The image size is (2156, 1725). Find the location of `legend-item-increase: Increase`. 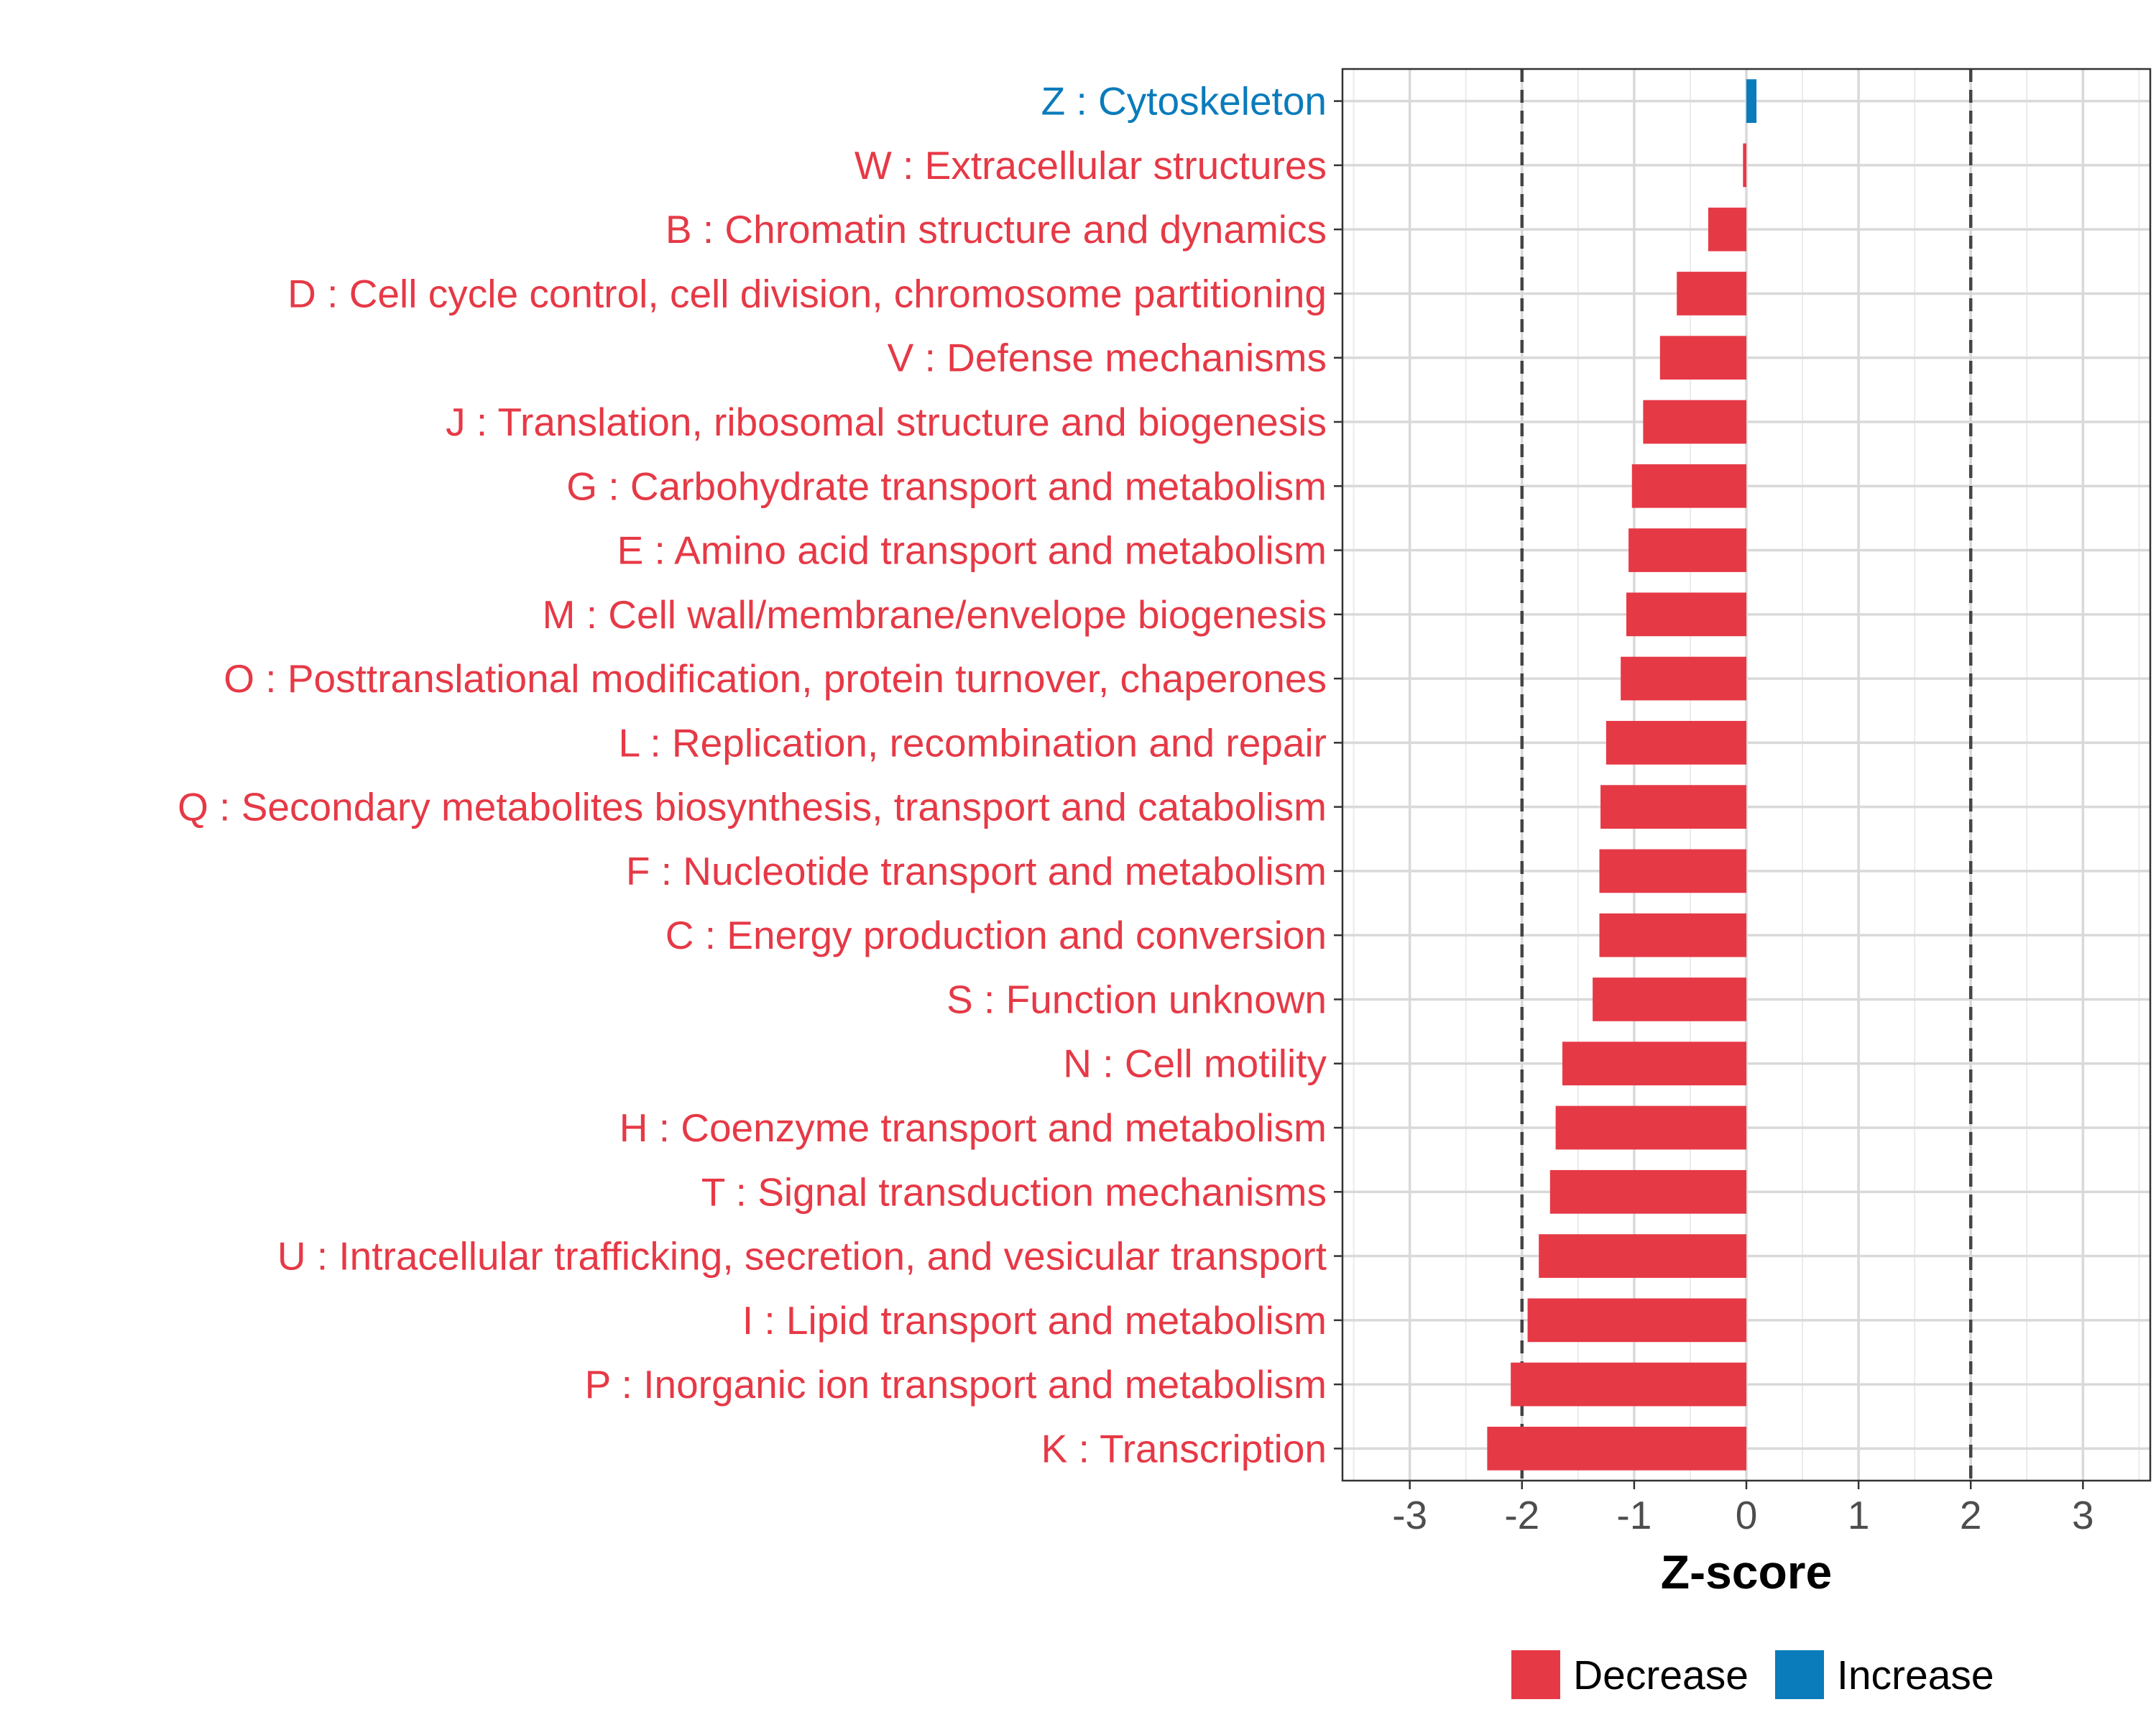

legend-item-increase: Increase is located at coordinates (1885, 1674).